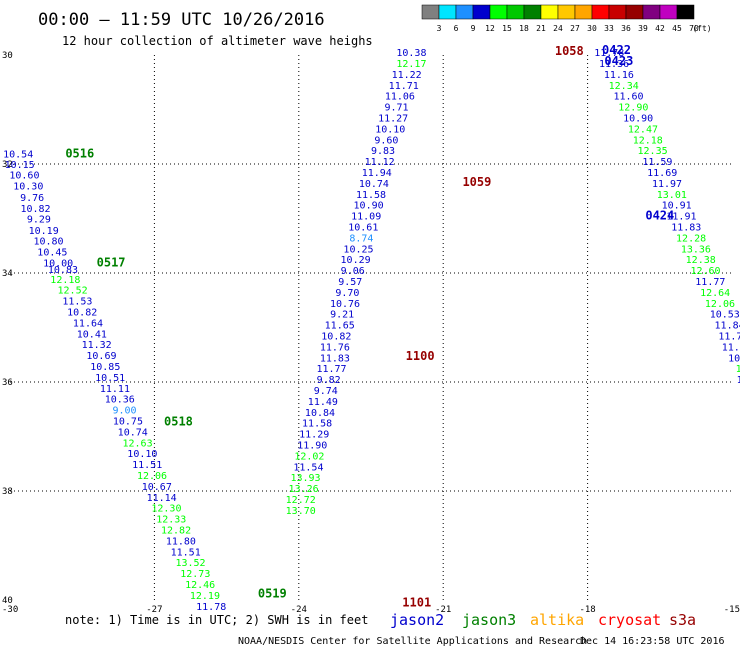 This screenshot has width=740, height=650. What do you see at coordinates (312, 445) in the screenshot?
I see `data-point: 11.90` at bounding box center [312, 445].